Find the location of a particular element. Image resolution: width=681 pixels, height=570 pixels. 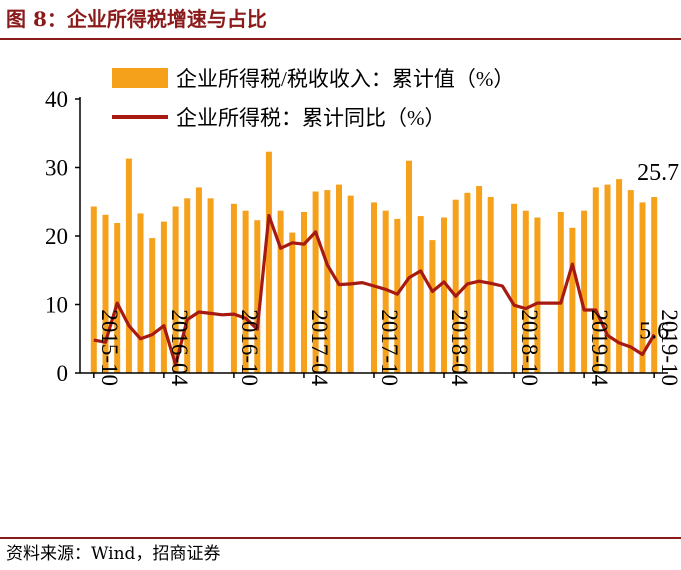

footer-rule is located at coordinates (340, 538).